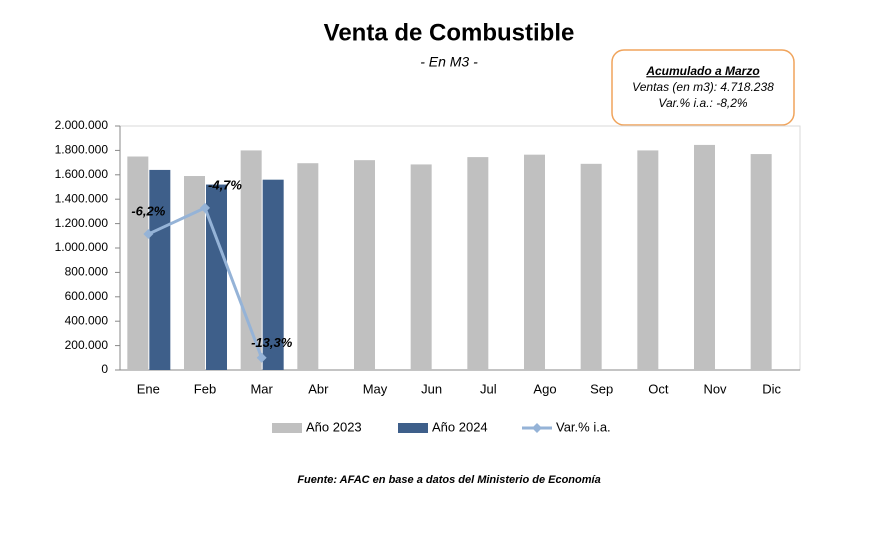  What do you see at coordinates (488, 388) in the screenshot?
I see `x-tick-label: Jul` at bounding box center [488, 388].